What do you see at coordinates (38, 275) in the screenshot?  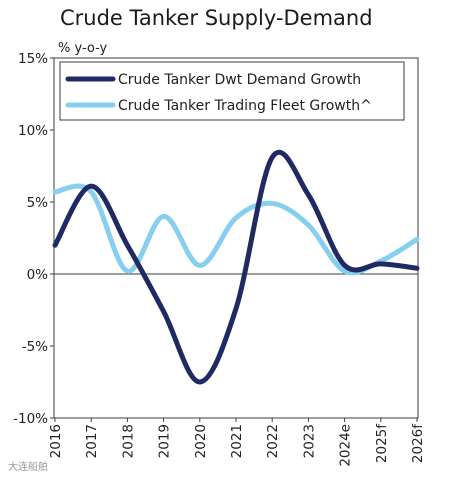 I see `y-tick-label: 0%` at bounding box center [38, 275].